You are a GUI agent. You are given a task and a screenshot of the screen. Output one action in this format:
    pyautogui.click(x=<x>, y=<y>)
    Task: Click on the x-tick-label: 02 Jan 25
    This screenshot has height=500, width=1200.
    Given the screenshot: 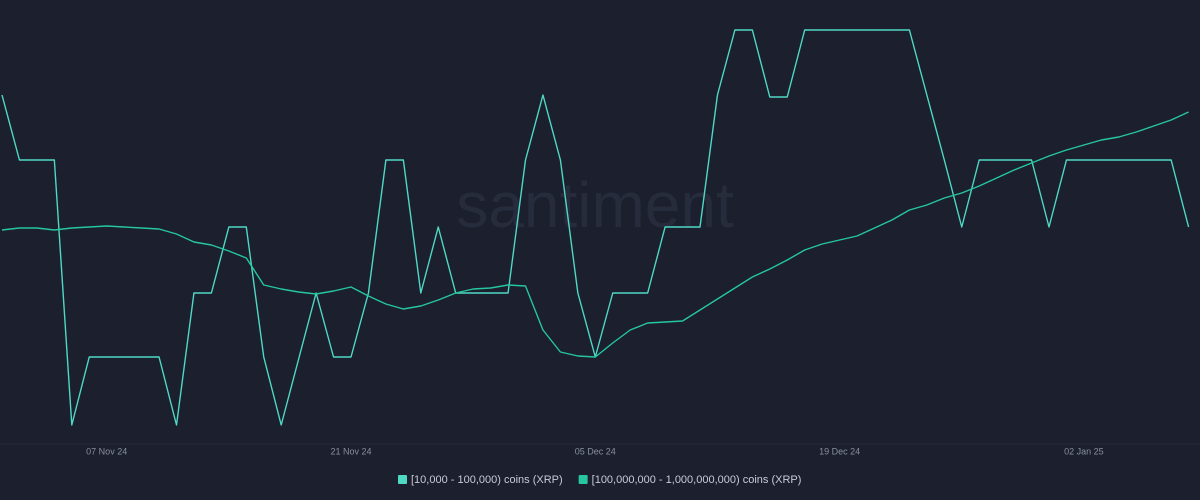 What is the action you would take?
    pyautogui.click(x=1084, y=451)
    